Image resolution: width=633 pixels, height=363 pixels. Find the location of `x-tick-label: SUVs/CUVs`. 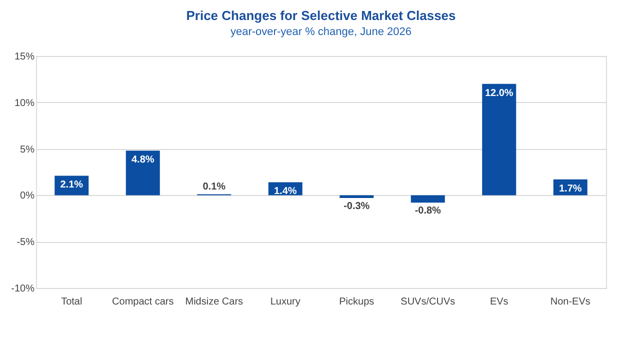

x-tick-label: SUVs/CUVs is located at coordinates (428, 302).